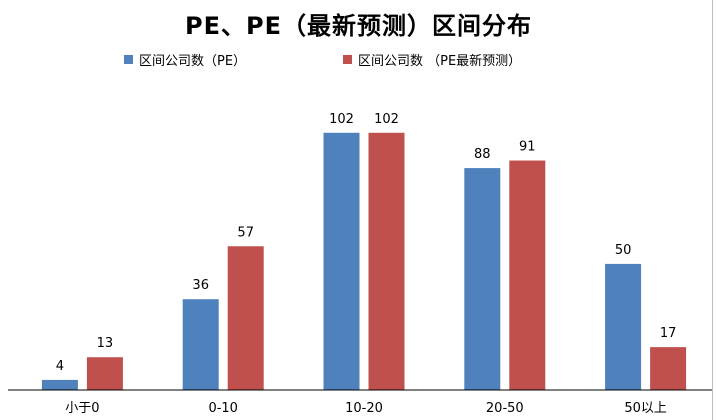 The height and width of the screenshot is (420, 717). Describe the element at coordinates (128, 59) in the screenshot. I see `legend-swatch-pe` at that location.